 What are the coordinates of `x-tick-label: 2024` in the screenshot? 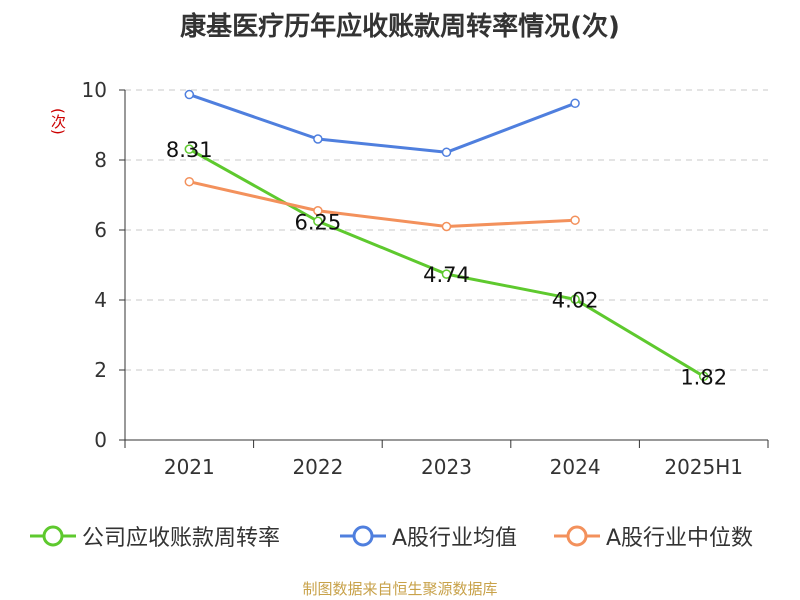 It's located at (575, 467).